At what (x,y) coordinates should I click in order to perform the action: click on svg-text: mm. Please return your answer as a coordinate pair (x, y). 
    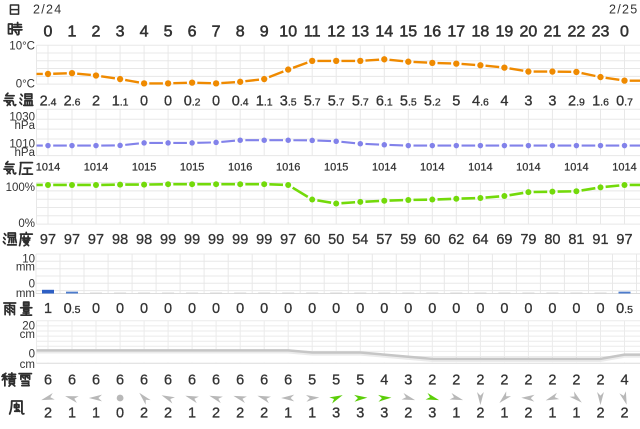
    Looking at the image, I should click on (25, 294).